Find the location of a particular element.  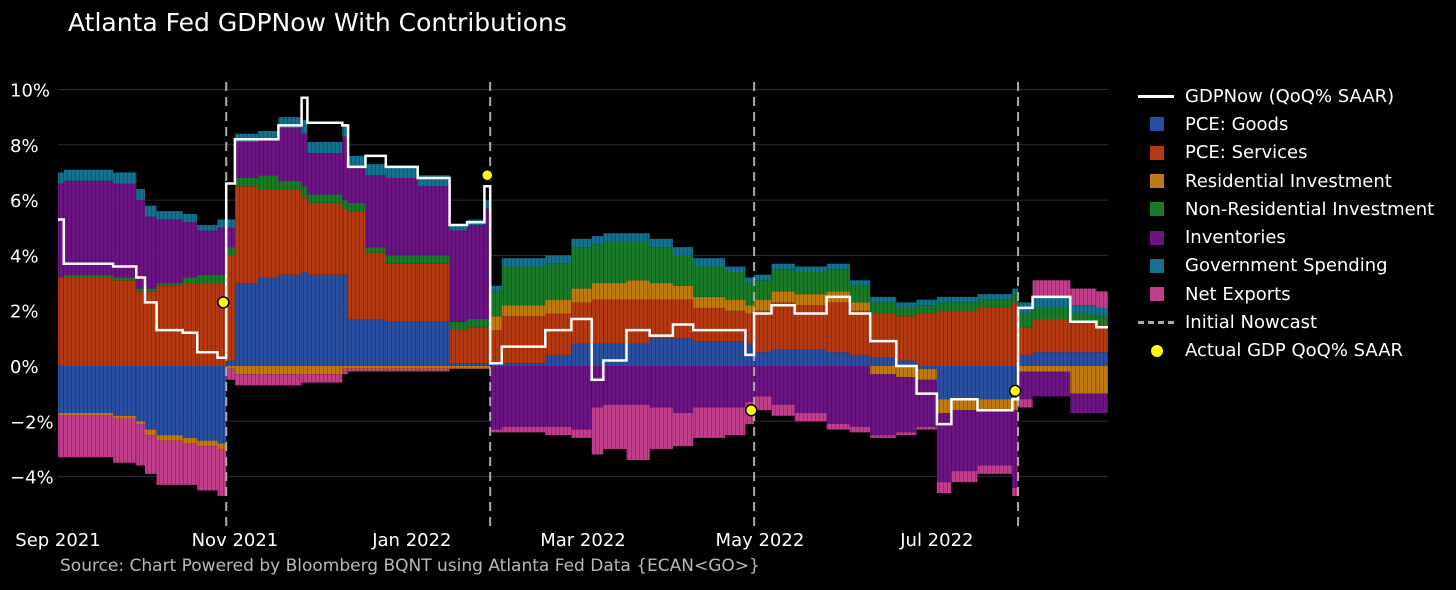

y-tick-label: −2% is located at coordinates (32, 422).